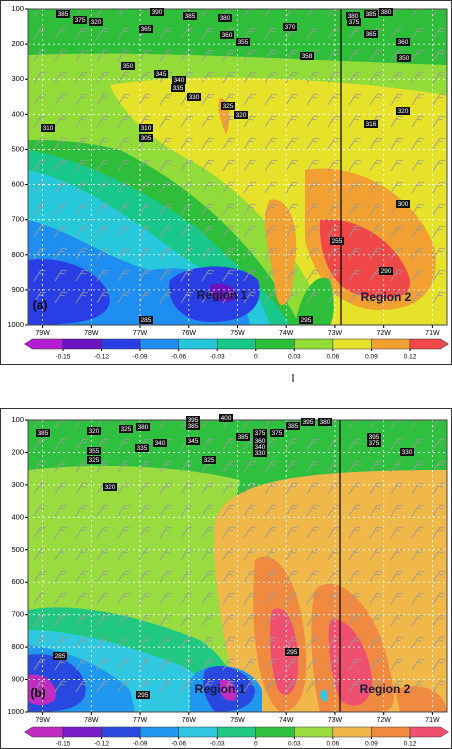 Image resolution: width=452 pixels, height=749 pixels. I want to click on contour-label: 365, so click(371, 34).